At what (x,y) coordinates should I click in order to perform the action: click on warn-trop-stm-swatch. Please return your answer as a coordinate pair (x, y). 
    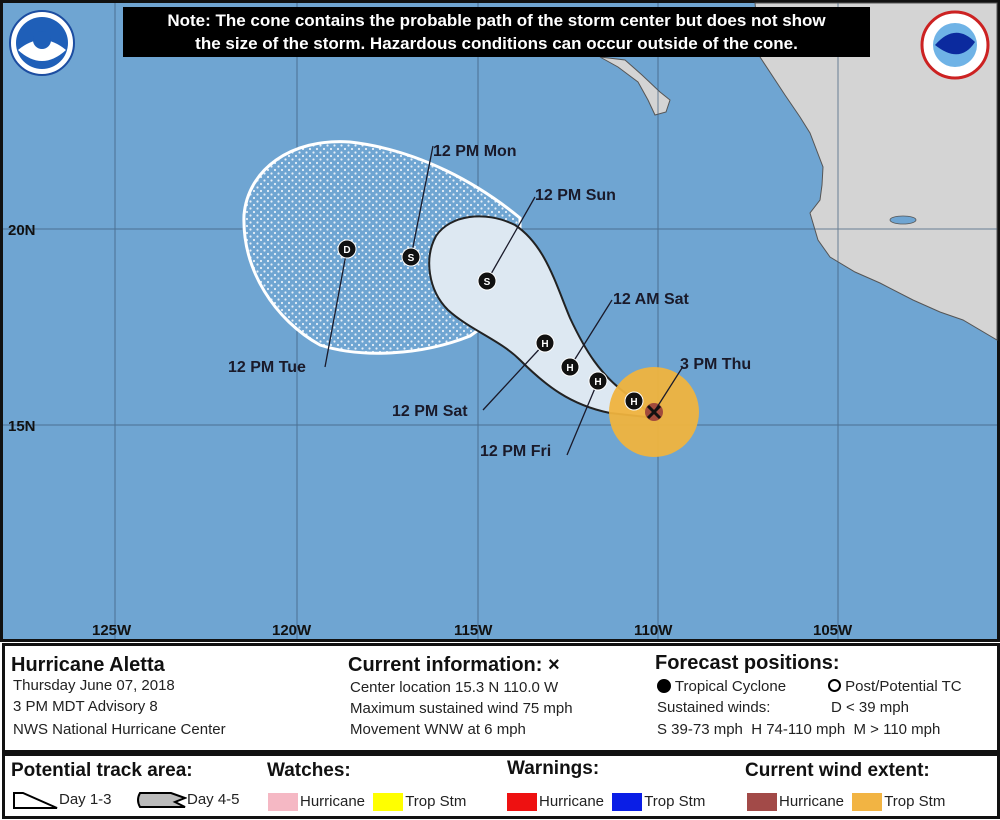
    Looking at the image, I should click on (627, 802).